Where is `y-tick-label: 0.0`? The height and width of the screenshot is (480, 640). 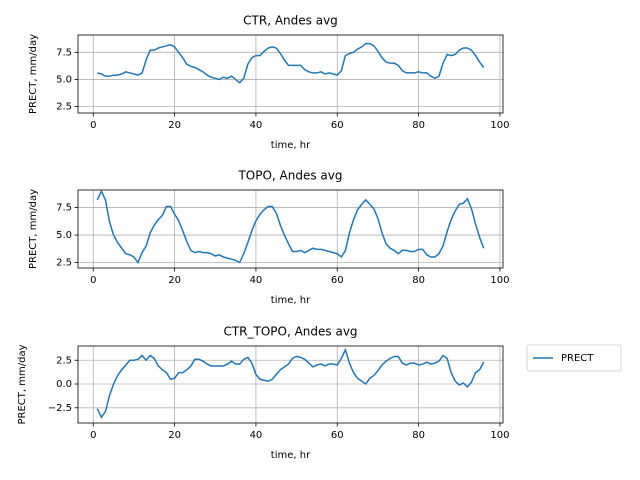
y-tick-label: 0.0 is located at coordinates (64, 384).